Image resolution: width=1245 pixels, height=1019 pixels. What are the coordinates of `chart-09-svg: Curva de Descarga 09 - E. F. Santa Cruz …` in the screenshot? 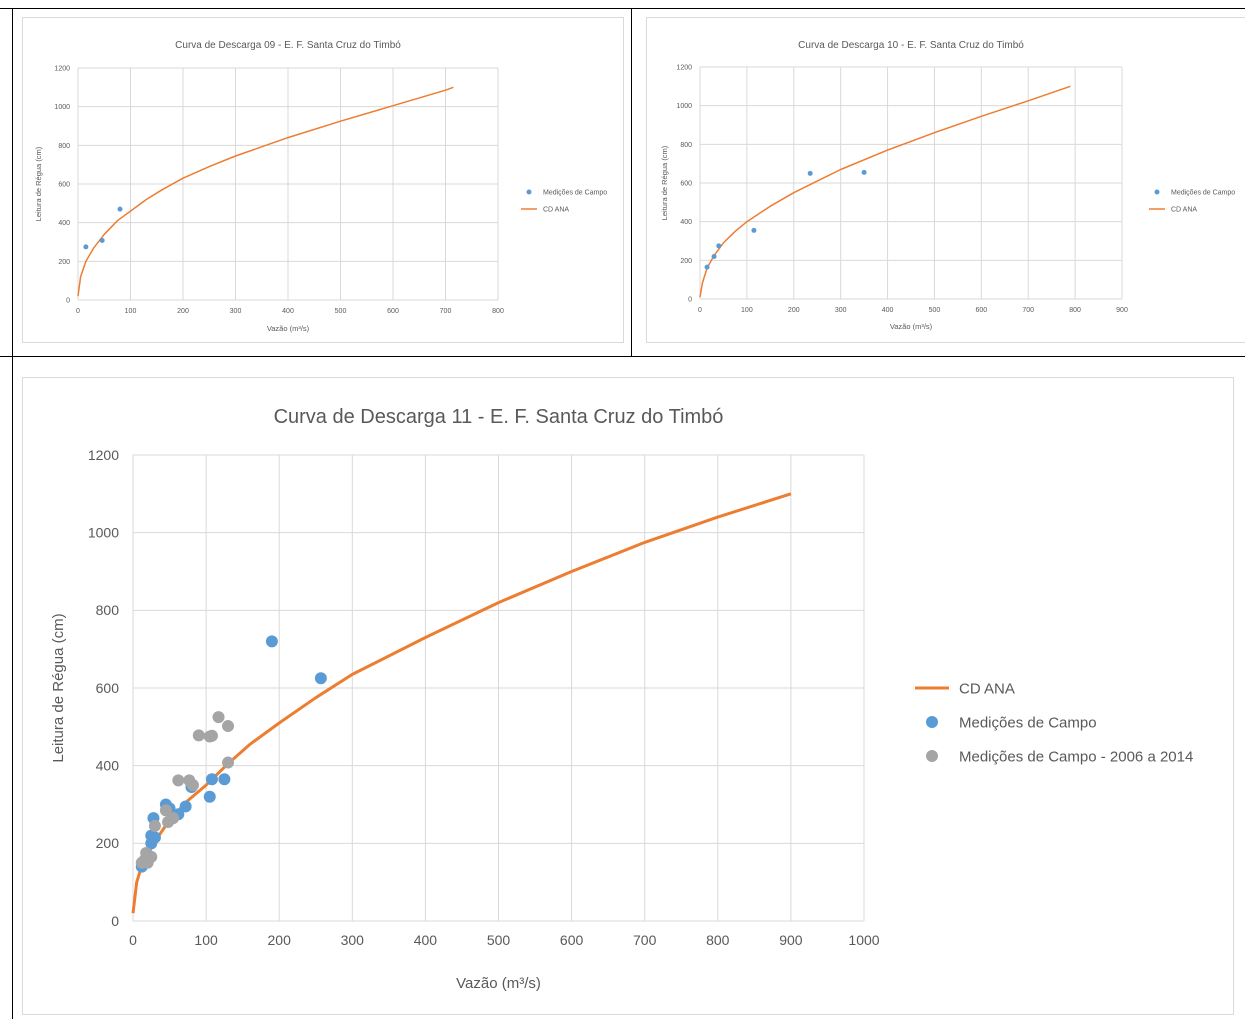 It's located at (320, 186).